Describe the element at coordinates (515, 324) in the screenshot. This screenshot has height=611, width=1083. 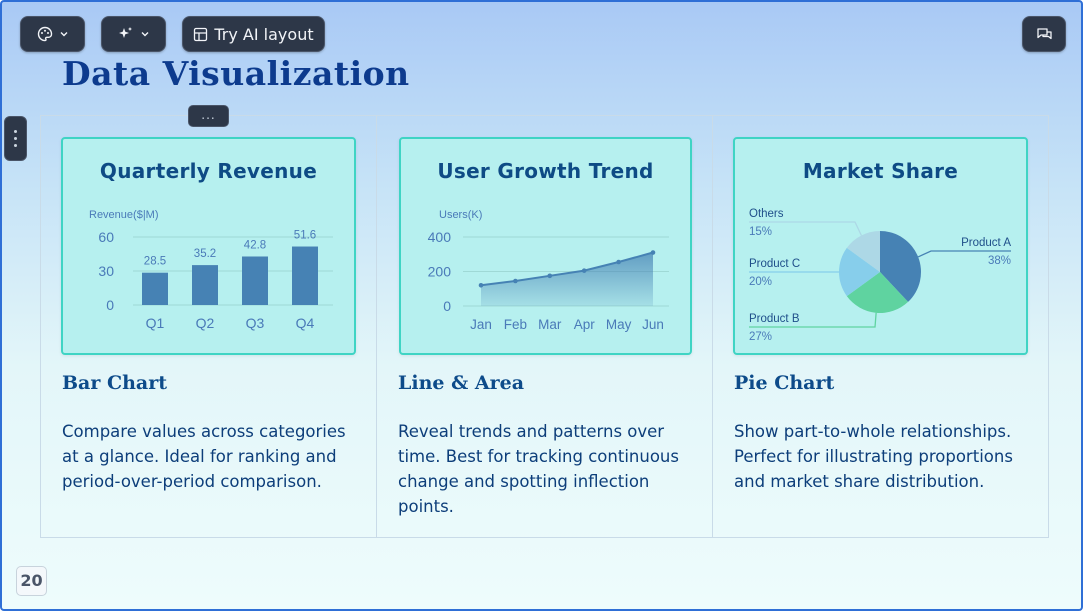
I see `x-tick-label: Feb` at that location.